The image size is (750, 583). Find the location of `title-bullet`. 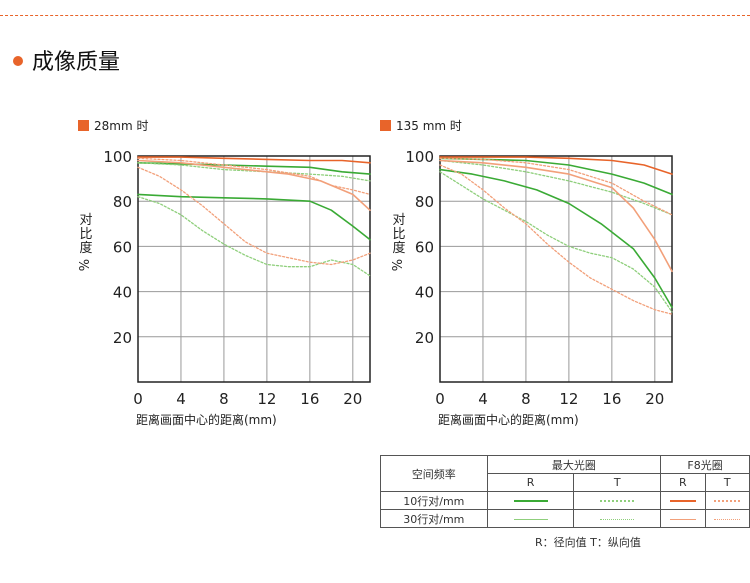

title-bullet is located at coordinates (18, 61).